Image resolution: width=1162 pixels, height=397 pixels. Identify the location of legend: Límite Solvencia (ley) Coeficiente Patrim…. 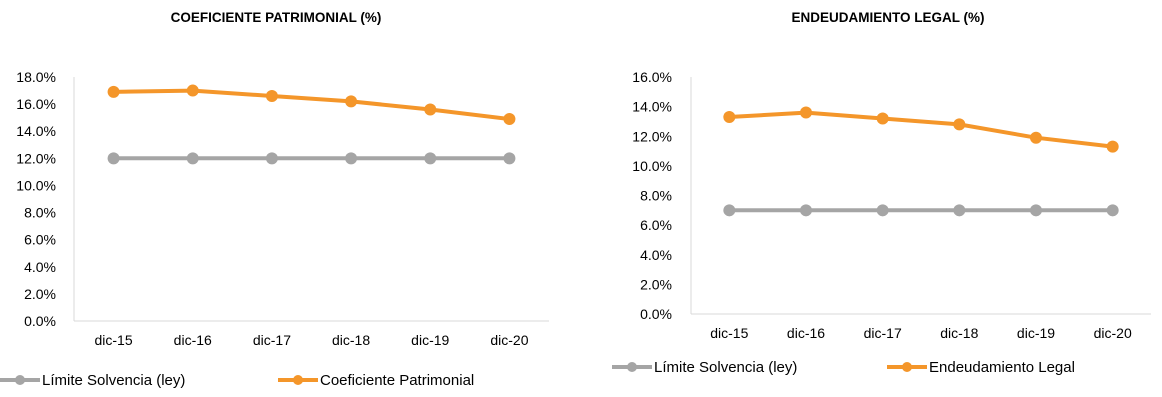
(237, 380).